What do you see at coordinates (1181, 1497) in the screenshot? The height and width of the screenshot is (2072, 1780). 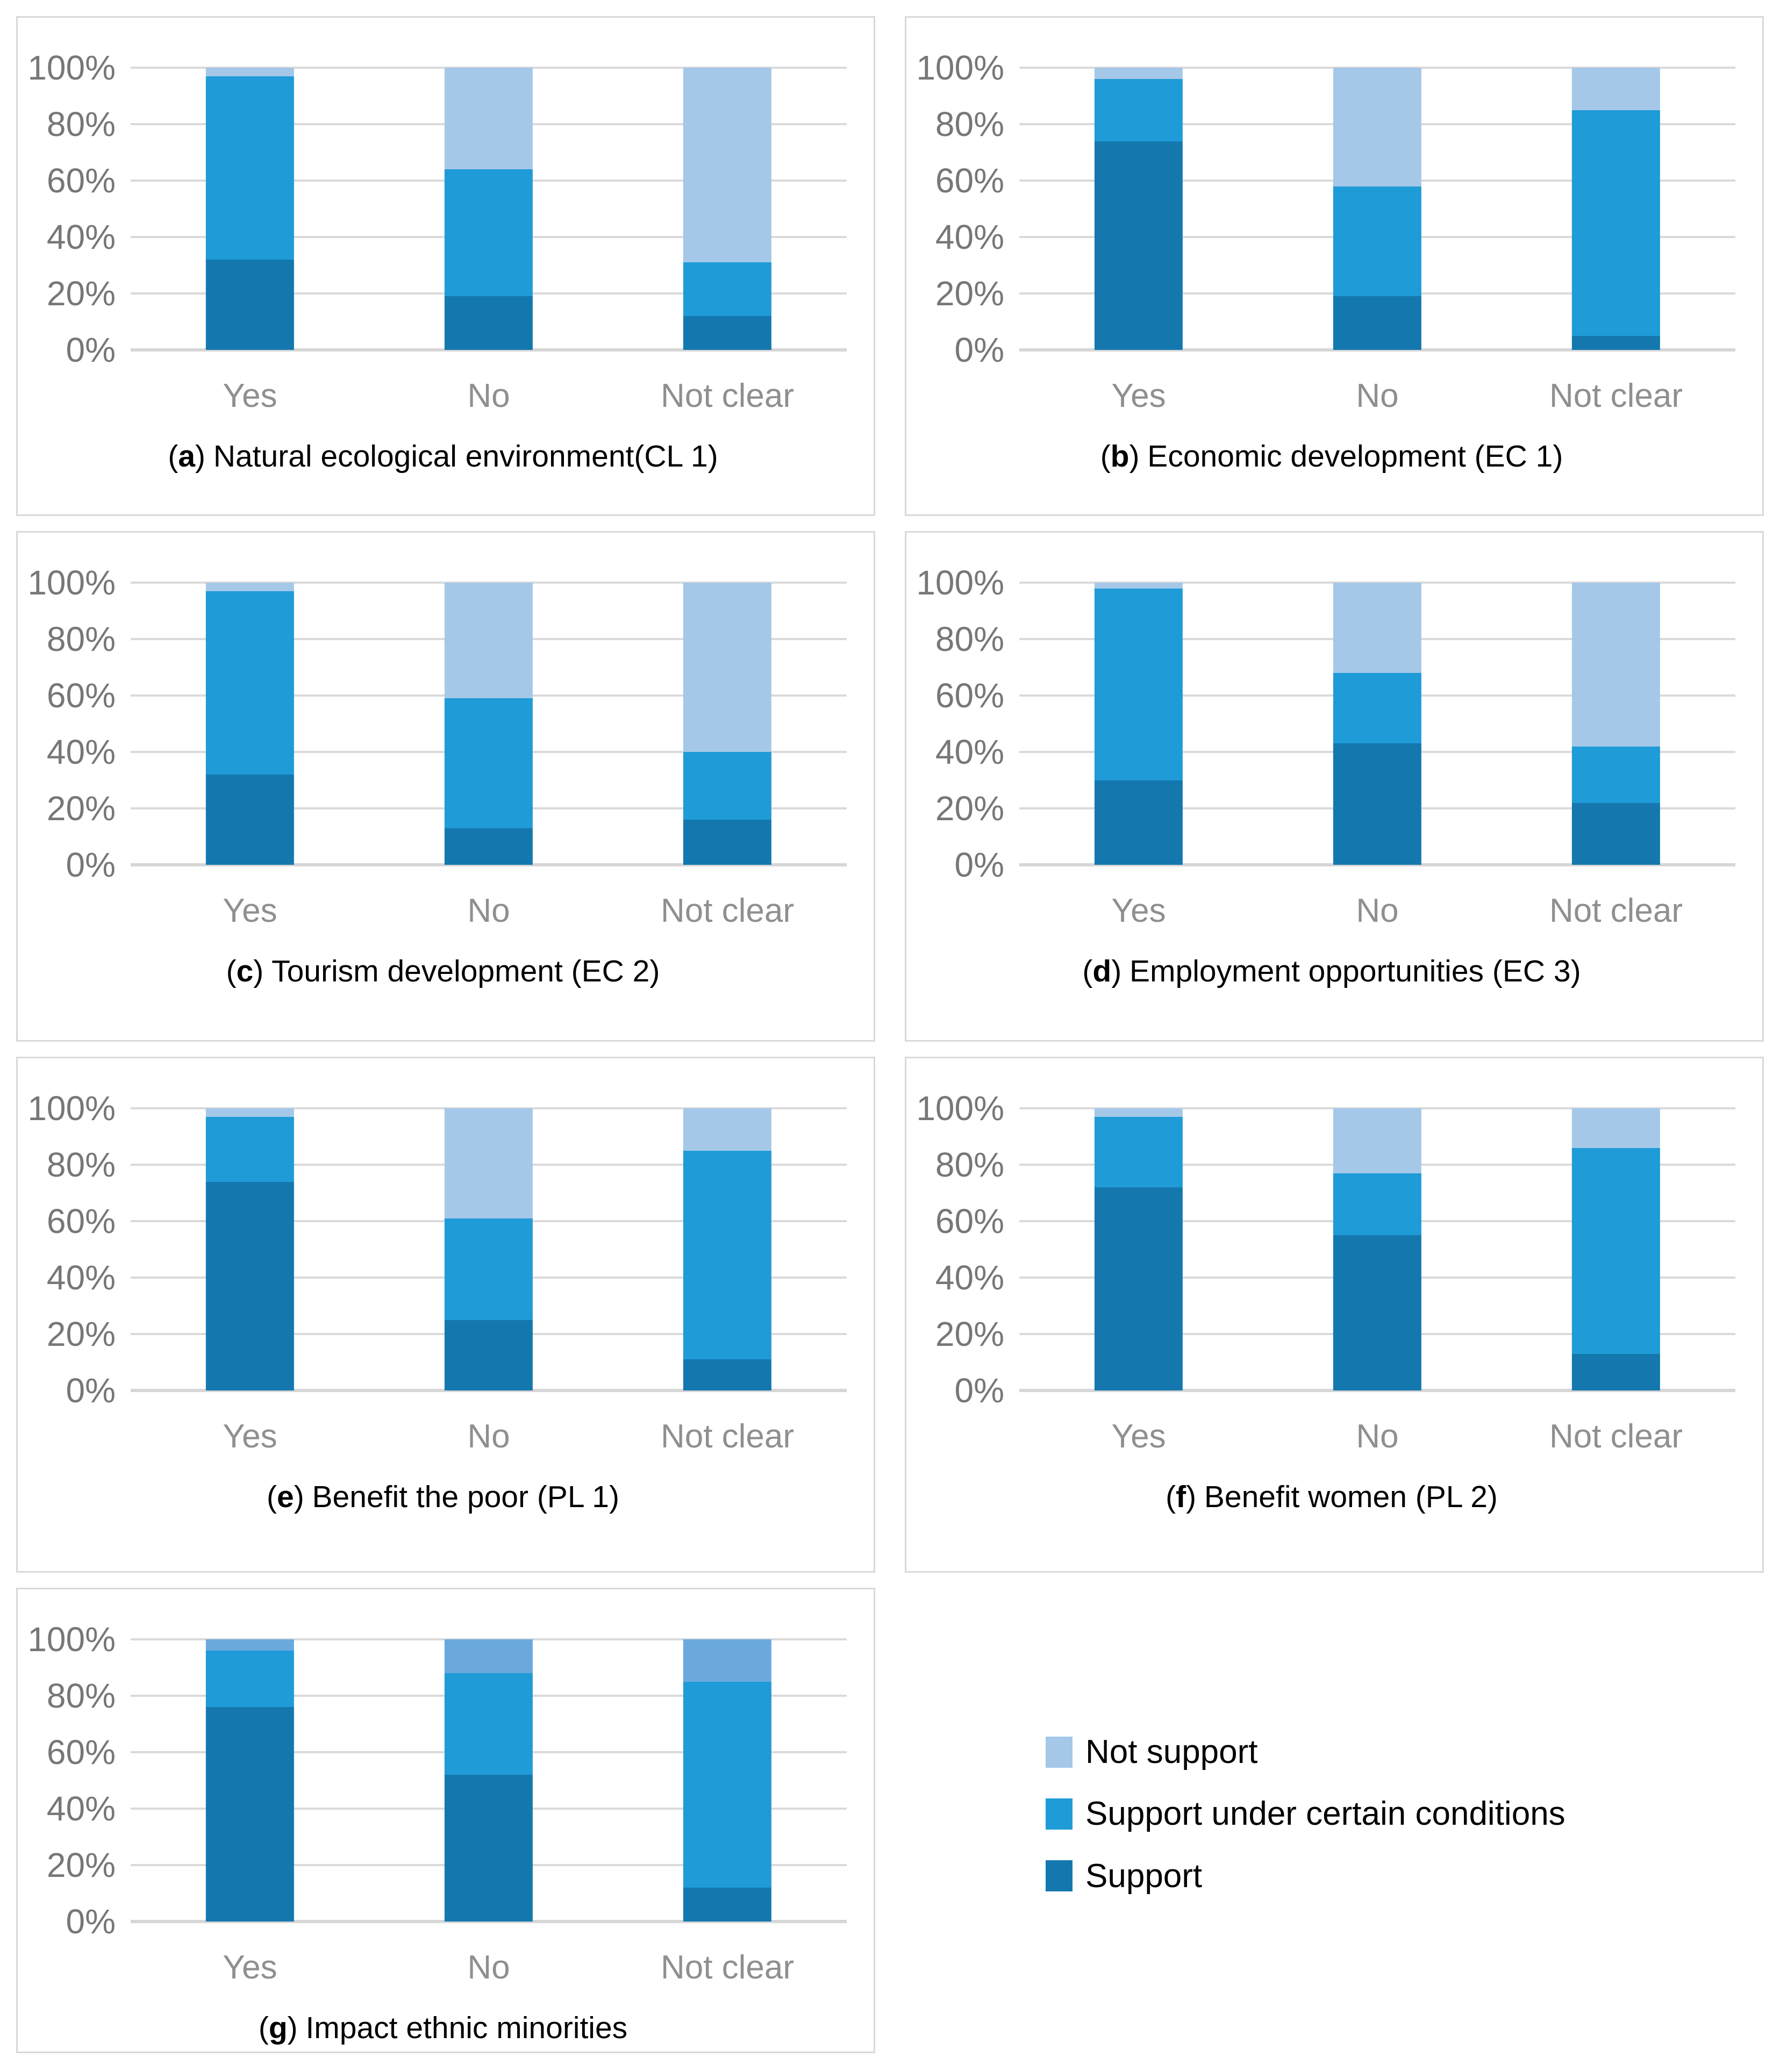 I see `caption-letter: f` at bounding box center [1181, 1497].